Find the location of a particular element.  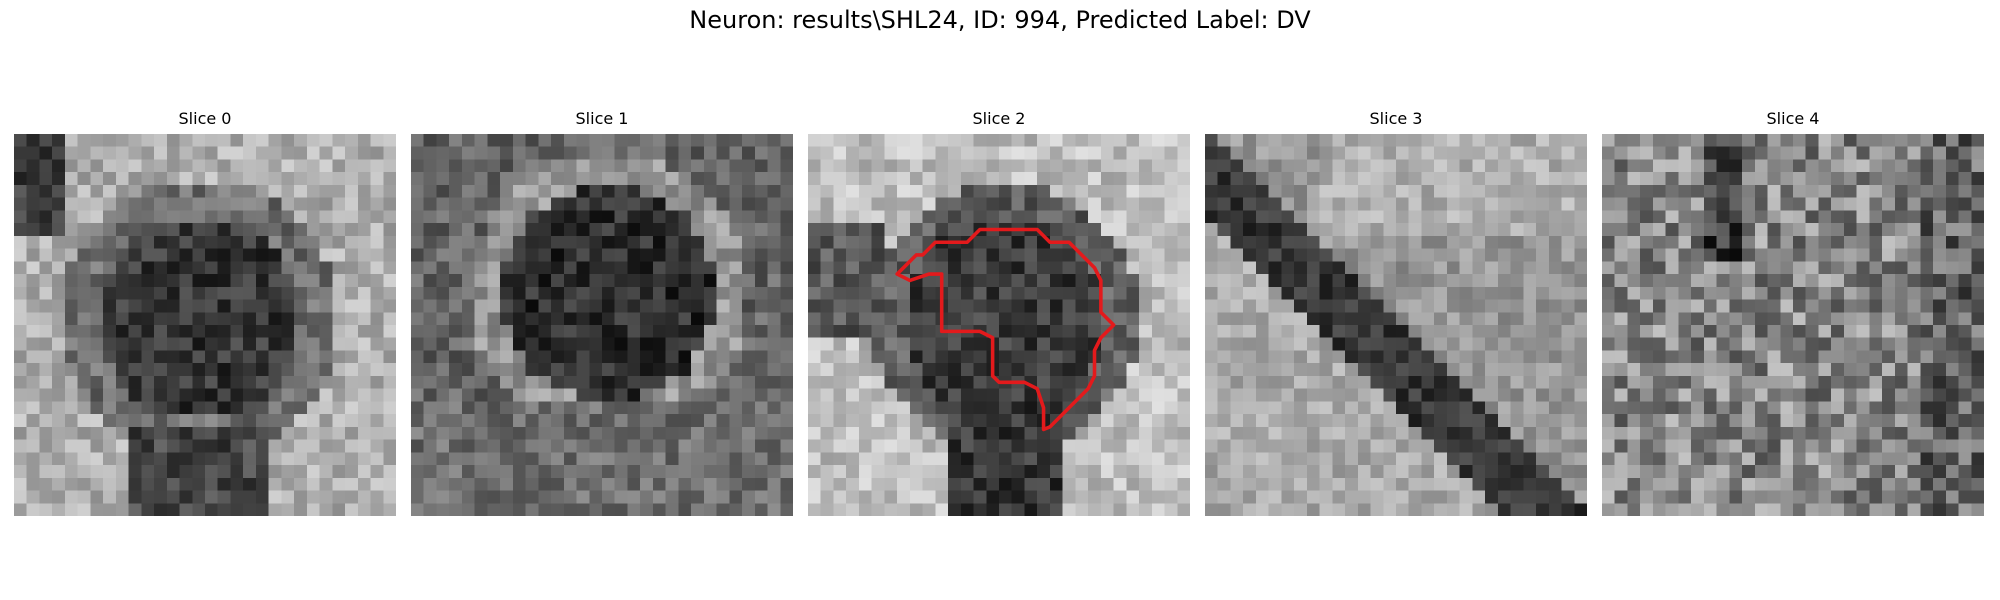

contour-line is located at coordinates (1005, 329).